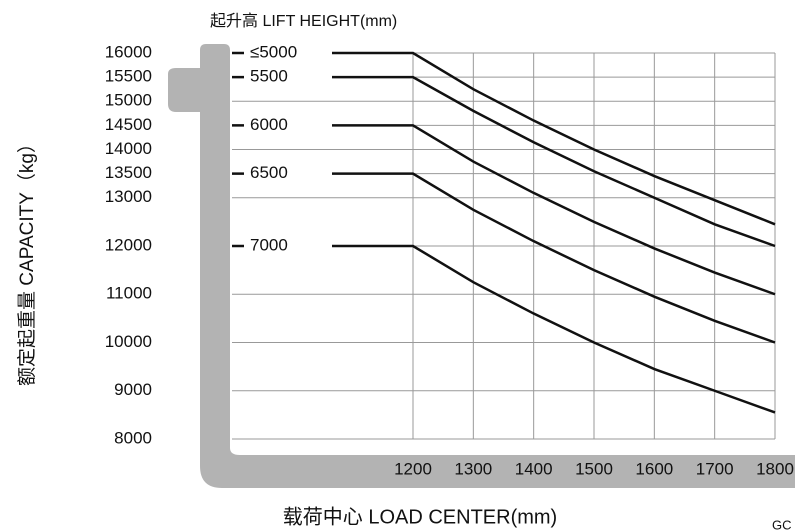 Image resolution: width=802 pixels, height=531 pixels. Describe the element at coordinates (133, 389) in the screenshot. I see `y-tick-label: 9000` at that location.